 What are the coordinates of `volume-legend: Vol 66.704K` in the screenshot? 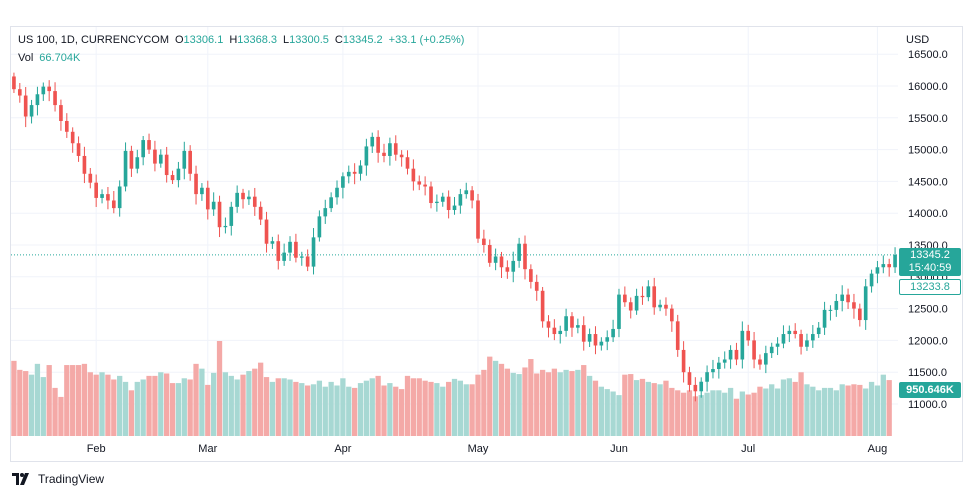 It's located at (49, 58).